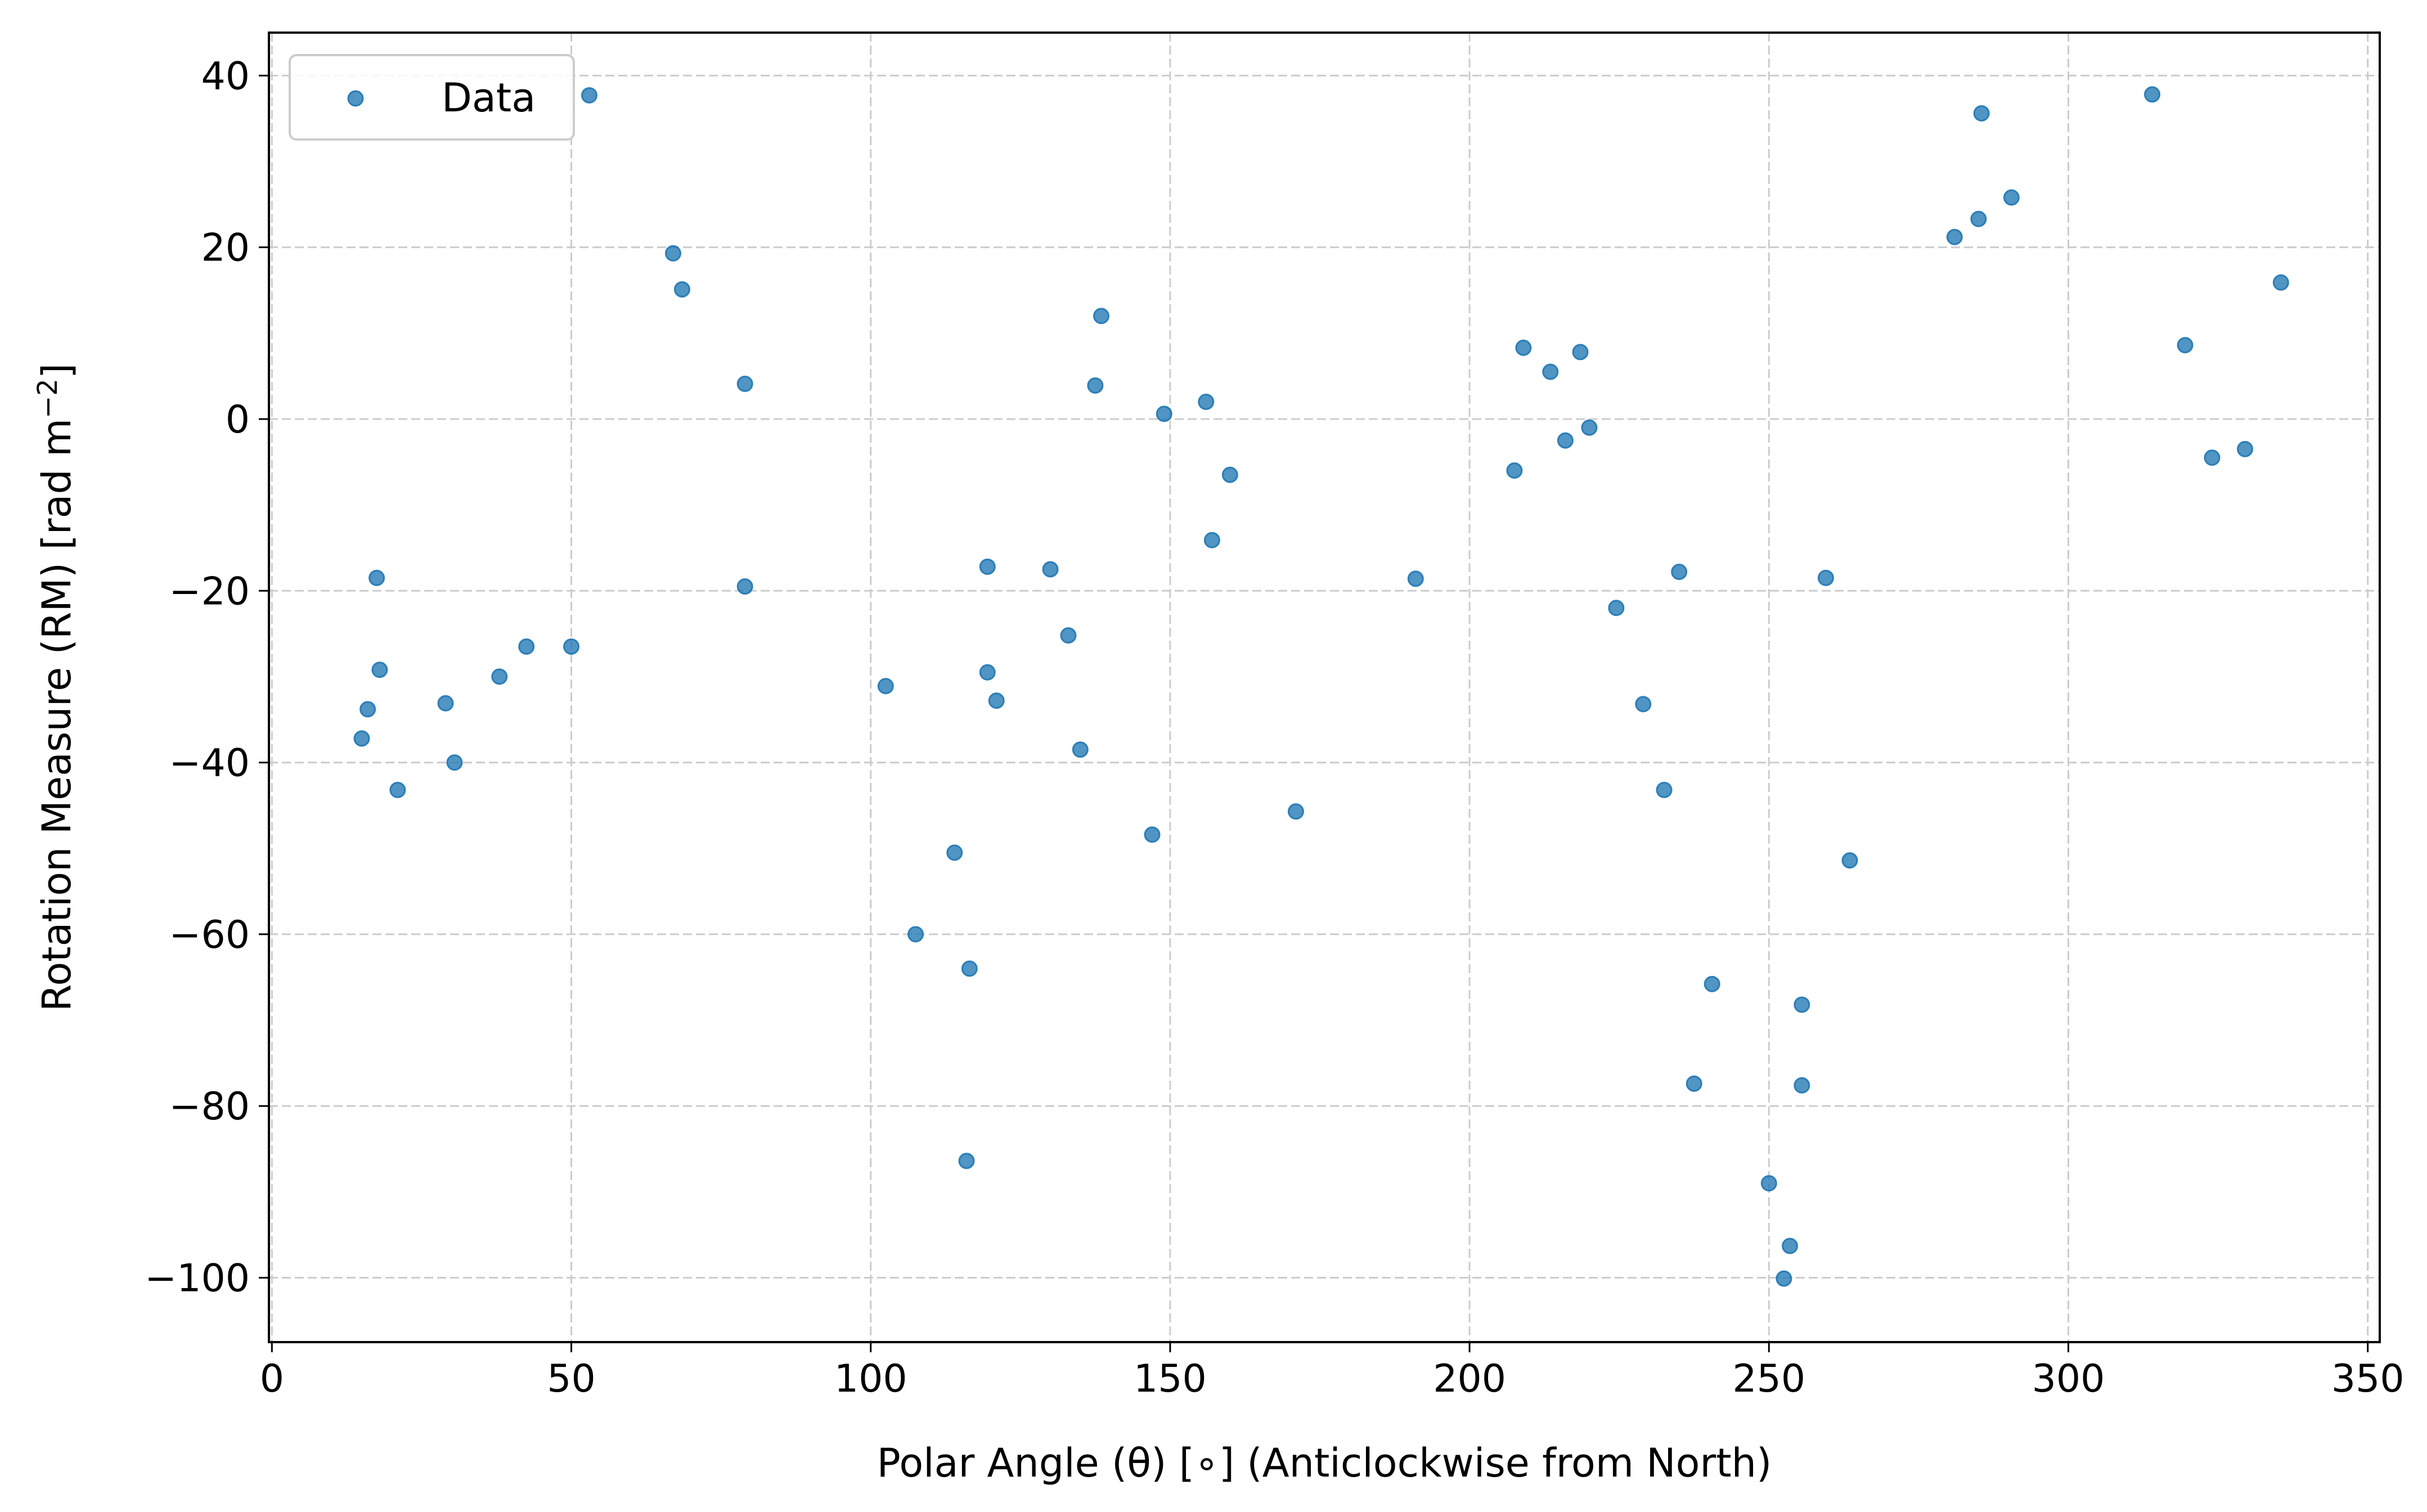 Image resolution: width=2427 pixels, height=1512 pixels. I want to click on y-tick-label: −60, so click(210, 935).